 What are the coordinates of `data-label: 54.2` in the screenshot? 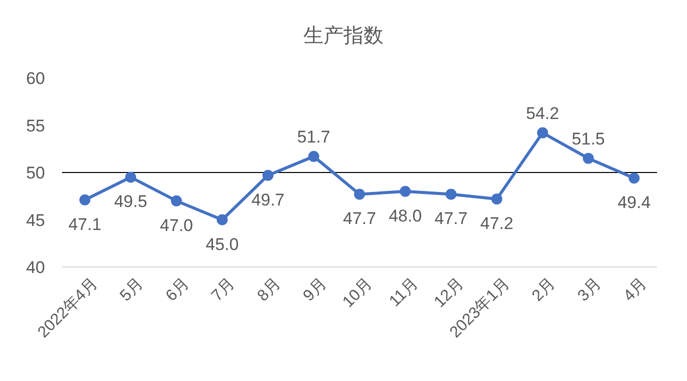 It's located at (543, 113).